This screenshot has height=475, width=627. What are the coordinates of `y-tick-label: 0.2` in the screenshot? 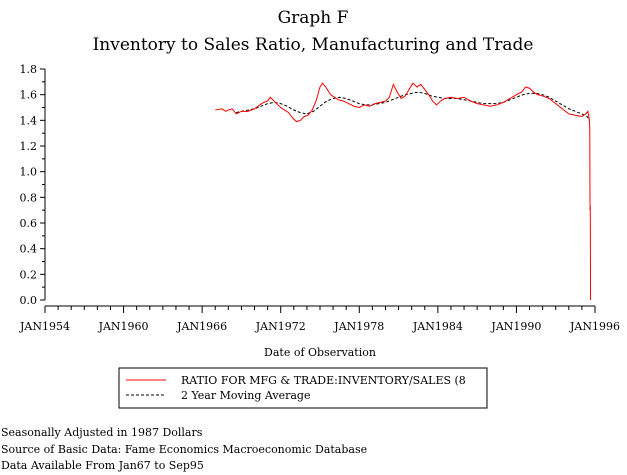 It's located at (29, 274).